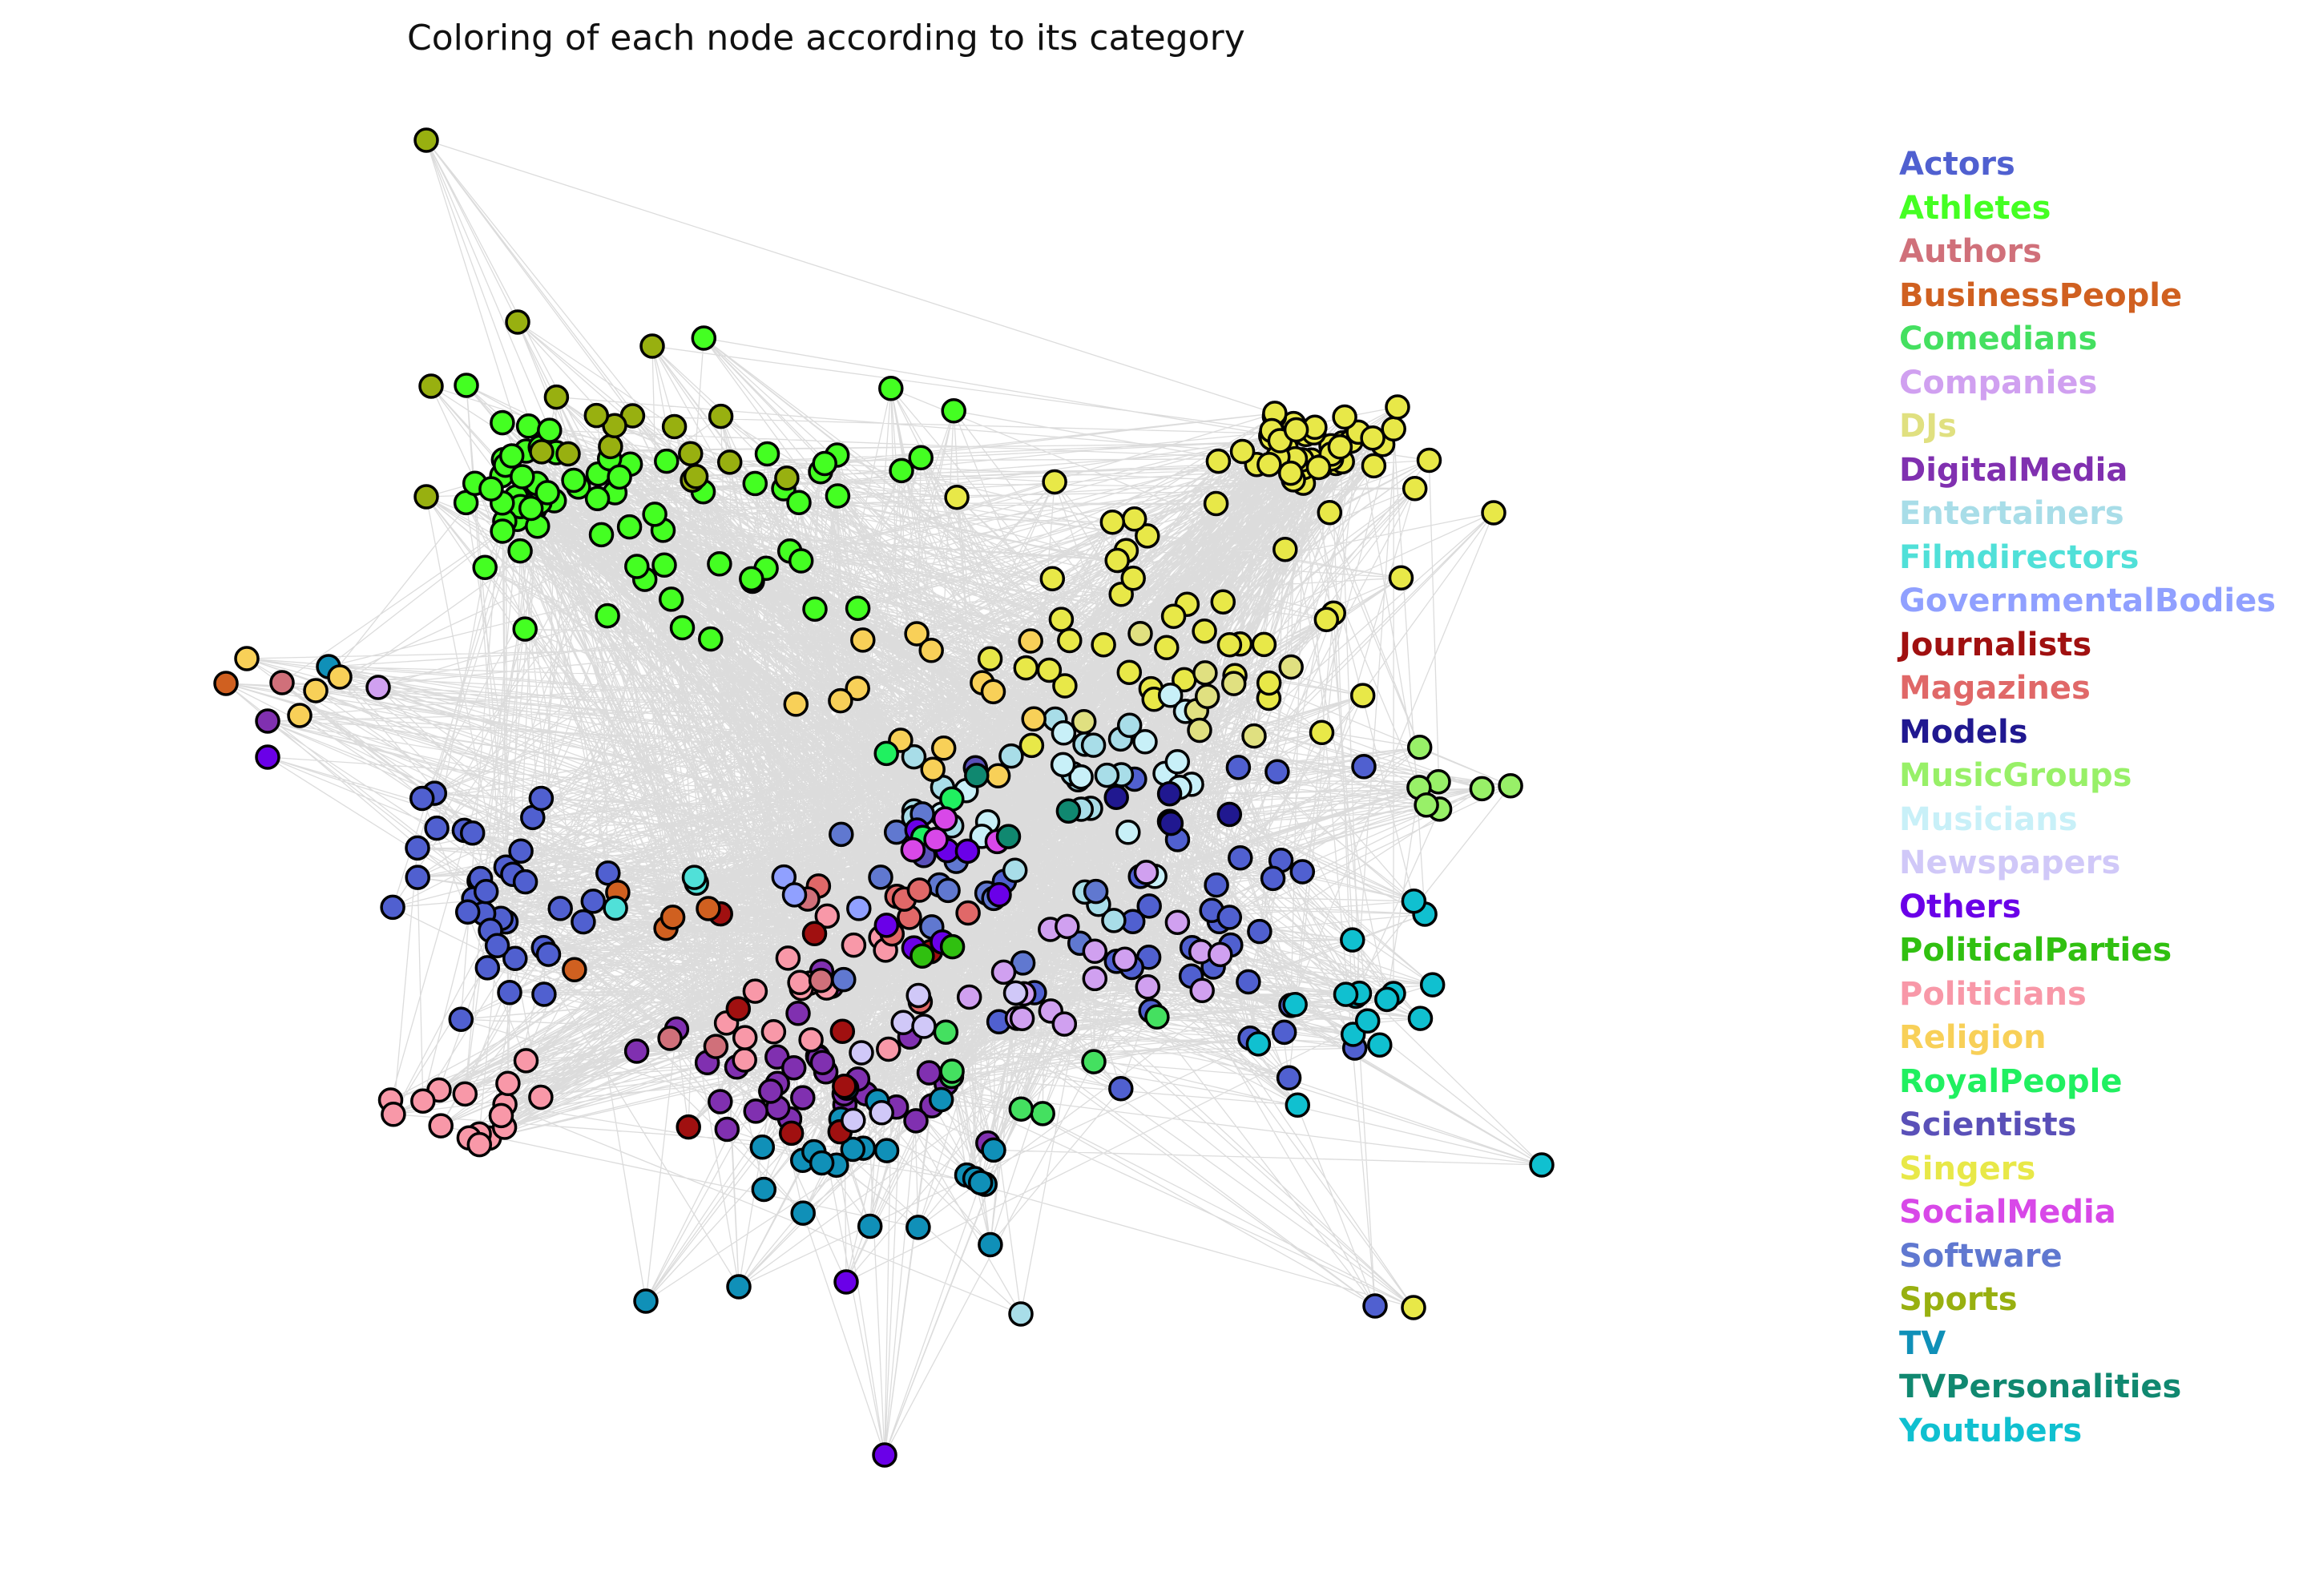  I want to click on legend-item: Authors, so click(1971, 251).